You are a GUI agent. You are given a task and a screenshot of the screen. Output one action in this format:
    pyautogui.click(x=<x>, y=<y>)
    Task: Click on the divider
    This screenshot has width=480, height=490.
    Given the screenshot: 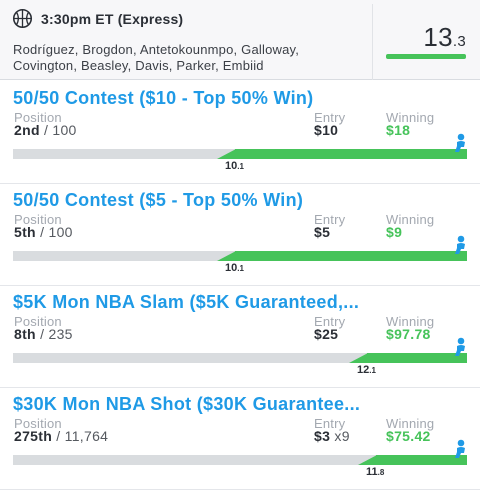 What is the action you would take?
    pyautogui.click(x=372, y=42)
    